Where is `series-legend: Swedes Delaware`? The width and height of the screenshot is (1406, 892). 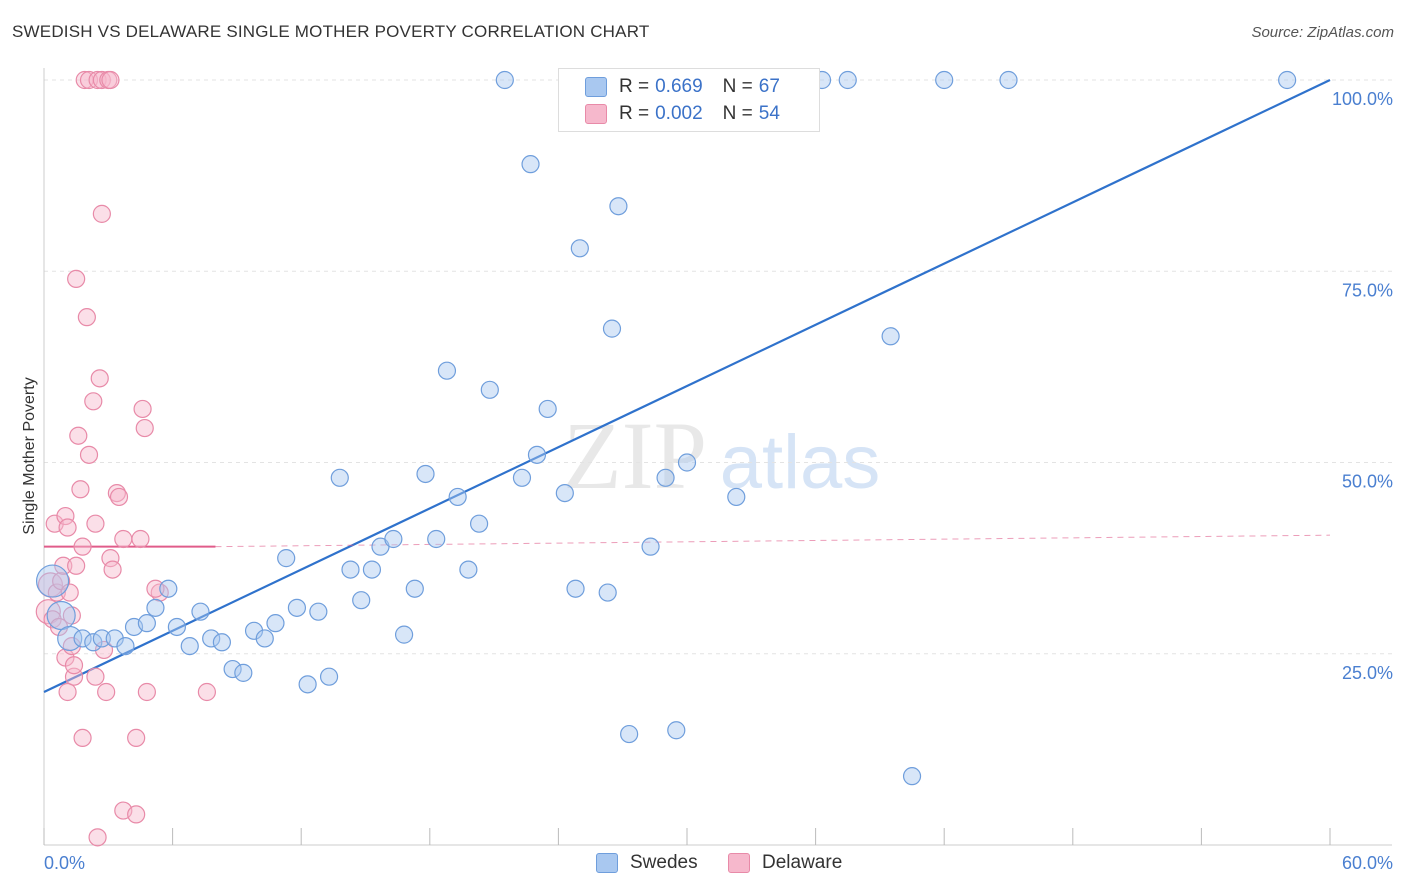
series-legend: Swedes Delaware is located at coordinates (703, 865).